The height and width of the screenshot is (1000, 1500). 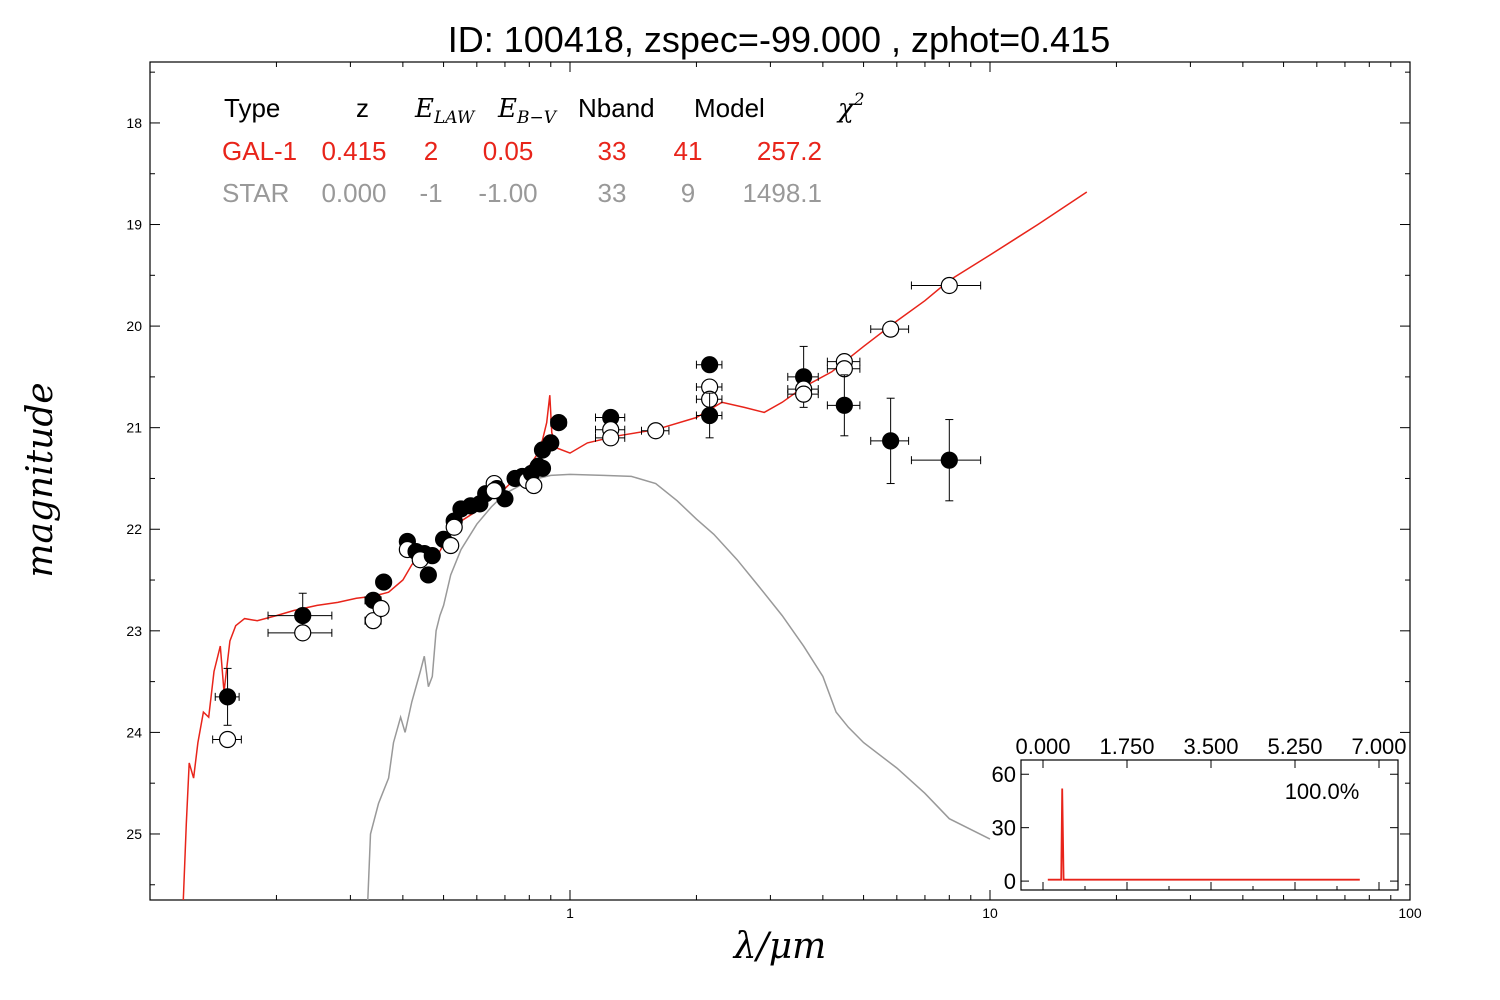 I want to click on header-nband: Nband, so click(x=616, y=108).